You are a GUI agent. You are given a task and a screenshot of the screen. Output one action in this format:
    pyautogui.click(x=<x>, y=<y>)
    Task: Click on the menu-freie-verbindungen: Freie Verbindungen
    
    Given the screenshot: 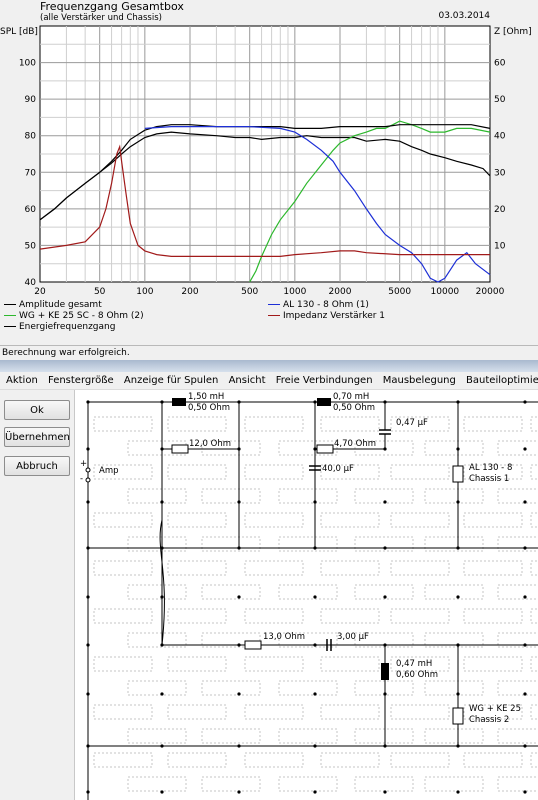 What is the action you would take?
    pyautogui.click(x=324, y=380)
    